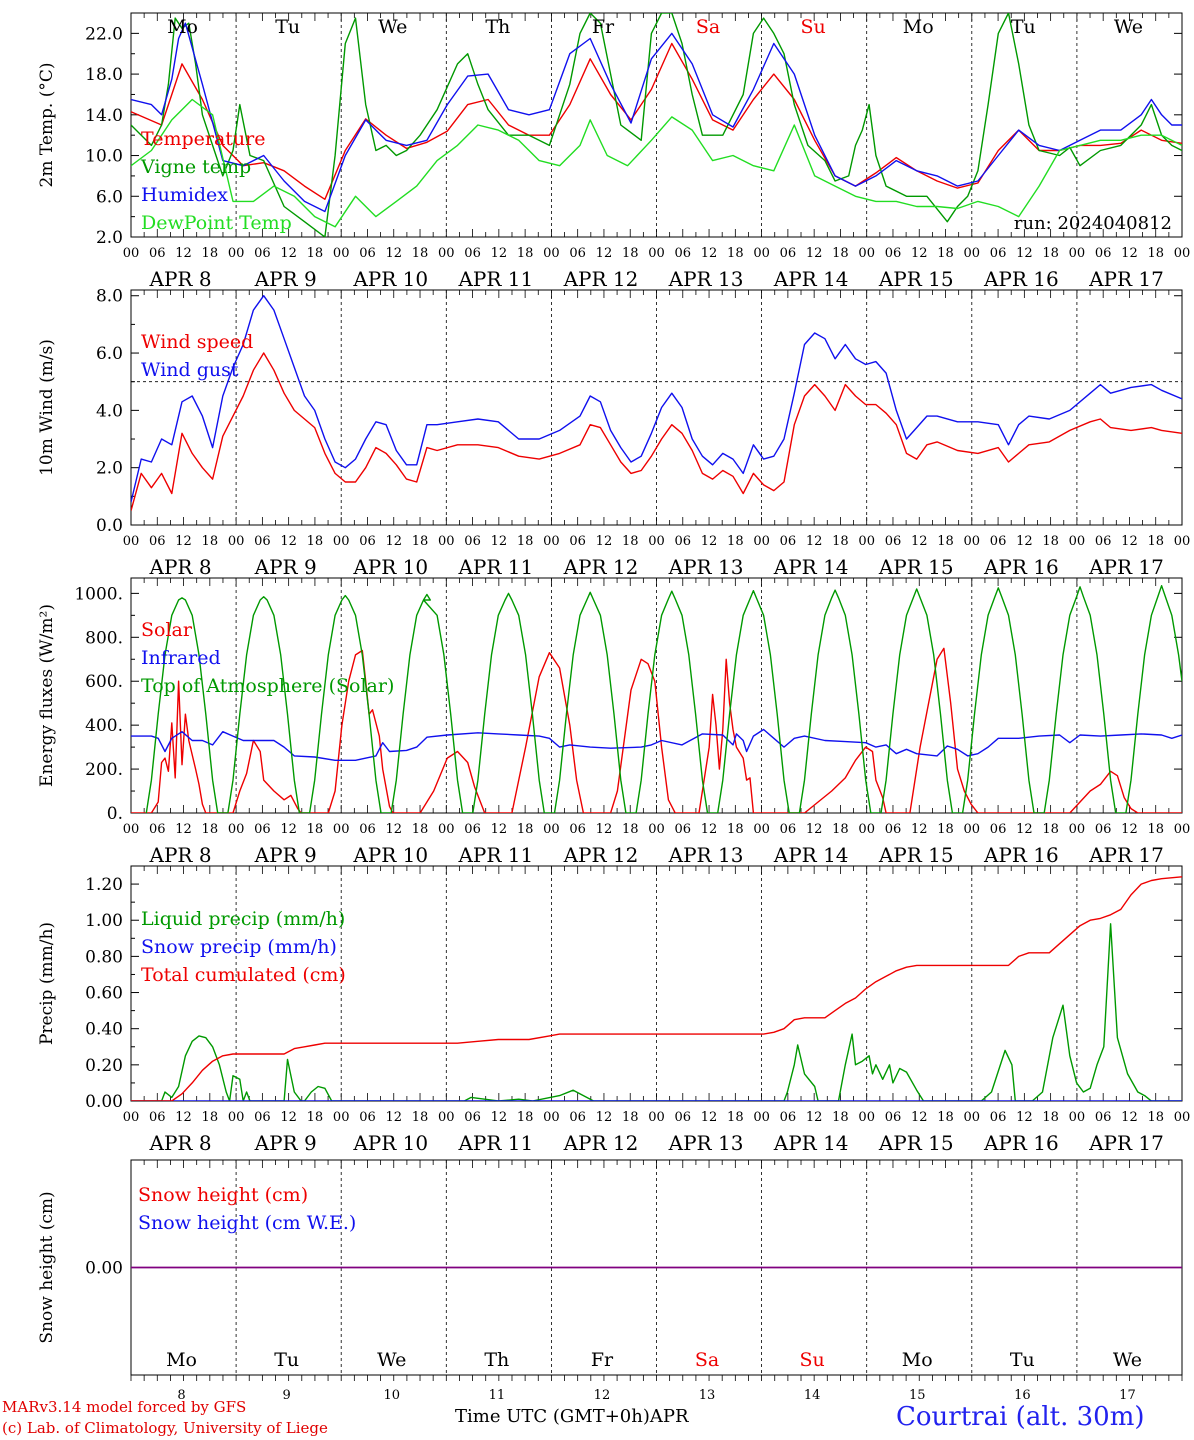  I want to click on legend-entry: Infrared, so click(181, 658).